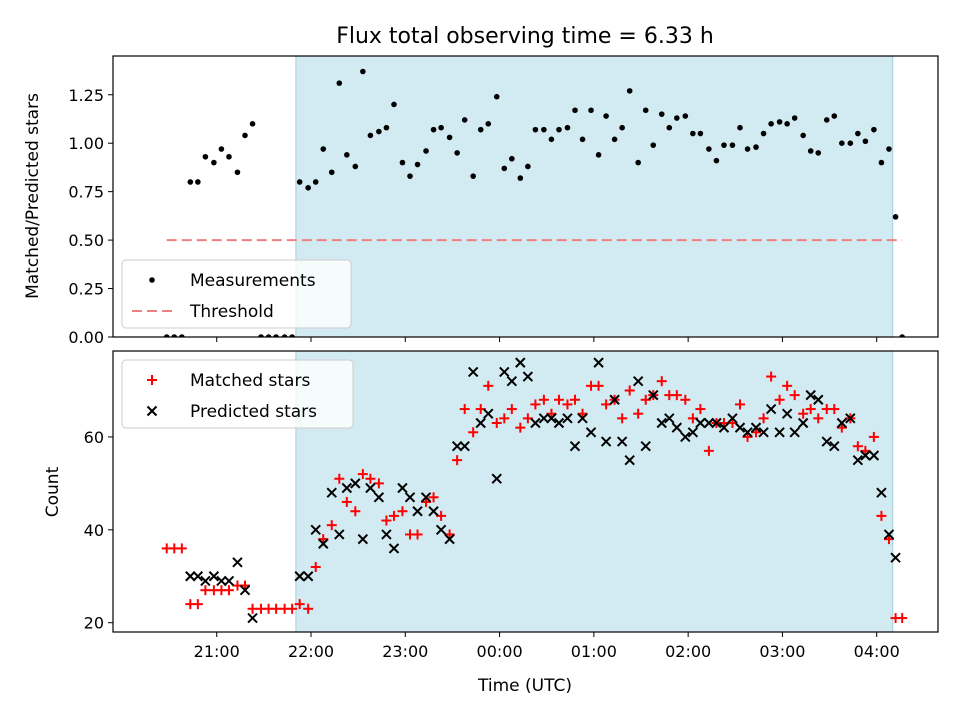  I want to click on legend: Matched stars Predicted stars, so click(237, 394).